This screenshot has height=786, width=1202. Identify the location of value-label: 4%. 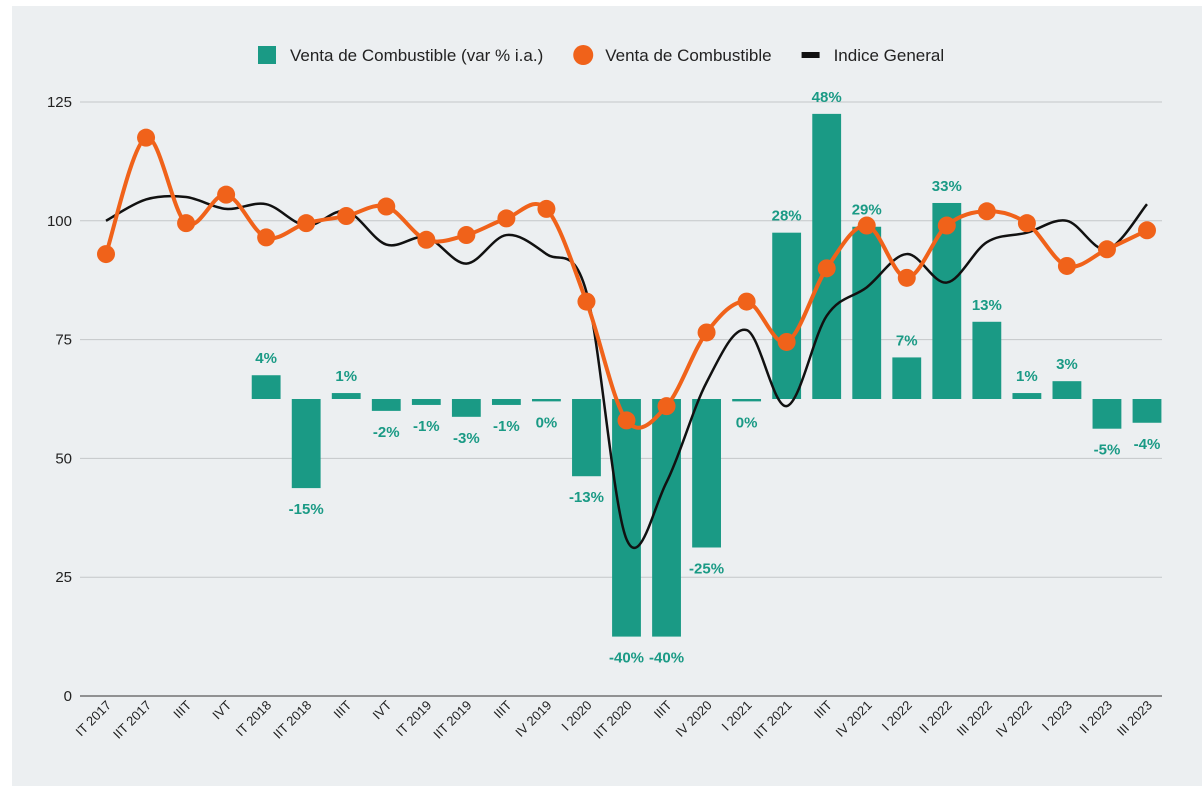
(266, 358).